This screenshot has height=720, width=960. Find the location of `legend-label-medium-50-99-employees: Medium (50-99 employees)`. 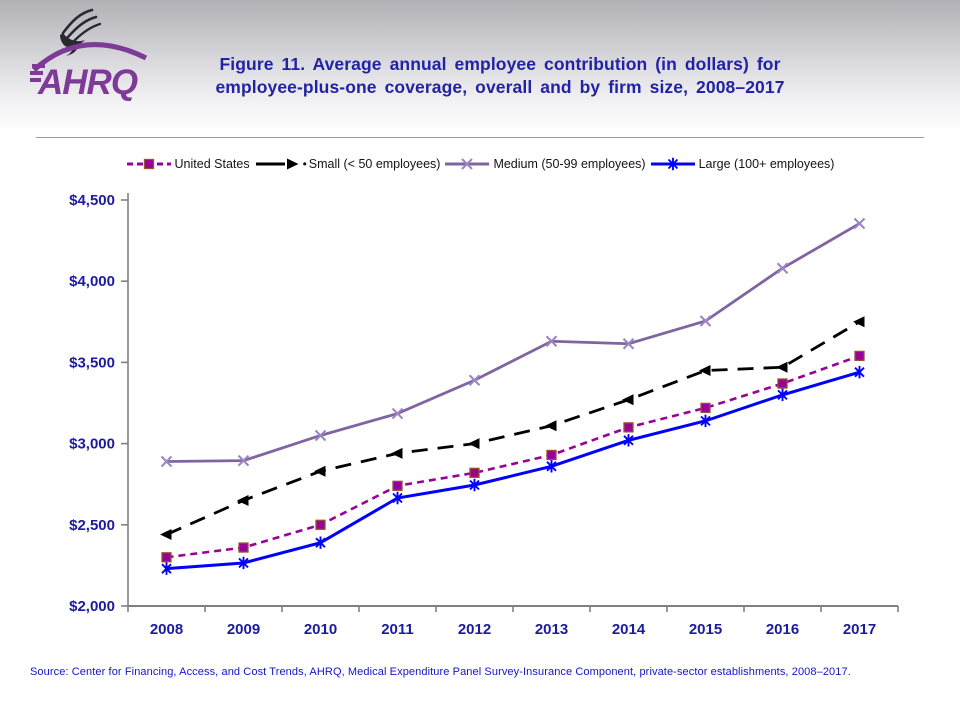

legend-label-medium-50-99-employees: Medium (50-99 employees) is located at coordinates (569, 164).